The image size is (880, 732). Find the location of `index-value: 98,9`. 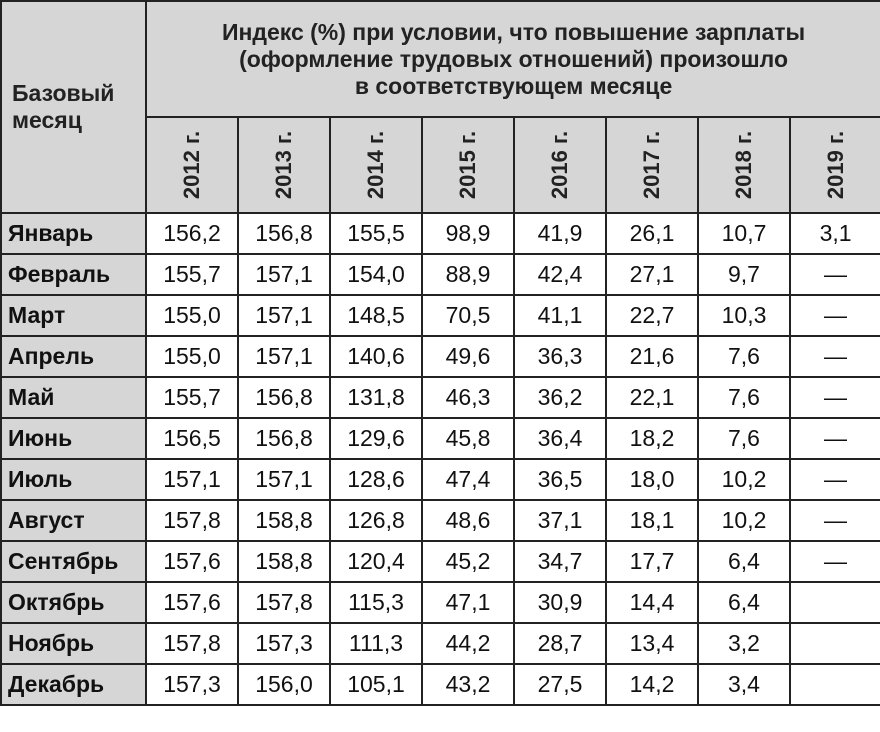

index-value: 98,9 is located at coordinates (468, 233).